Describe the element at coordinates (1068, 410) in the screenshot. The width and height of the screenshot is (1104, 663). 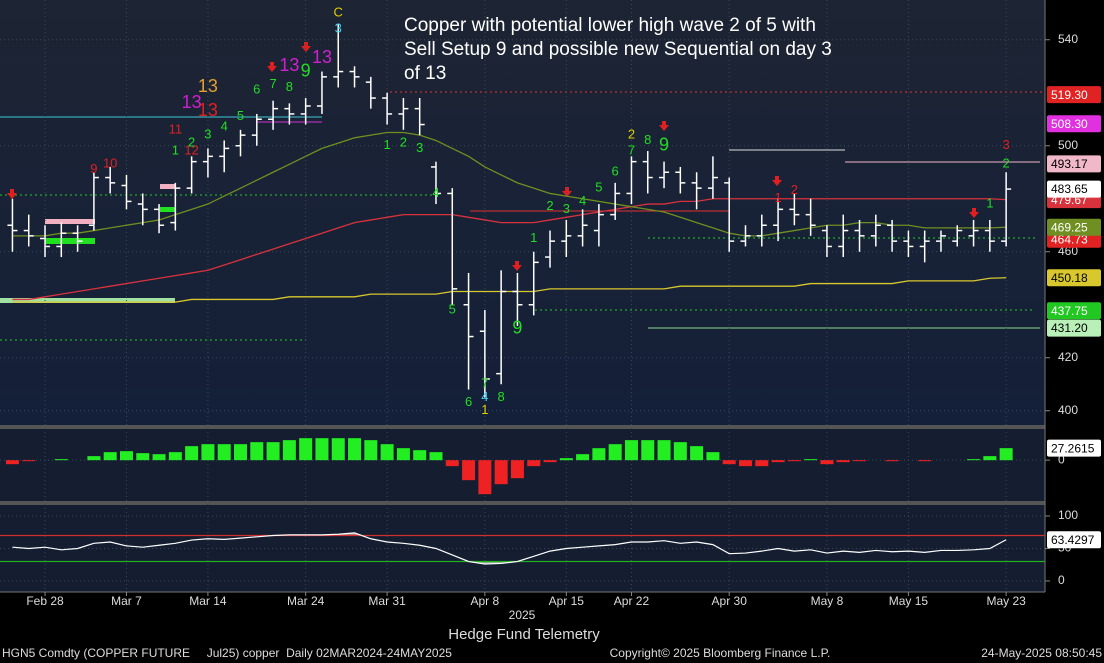
I see `y-tick-label: 400` at that location.